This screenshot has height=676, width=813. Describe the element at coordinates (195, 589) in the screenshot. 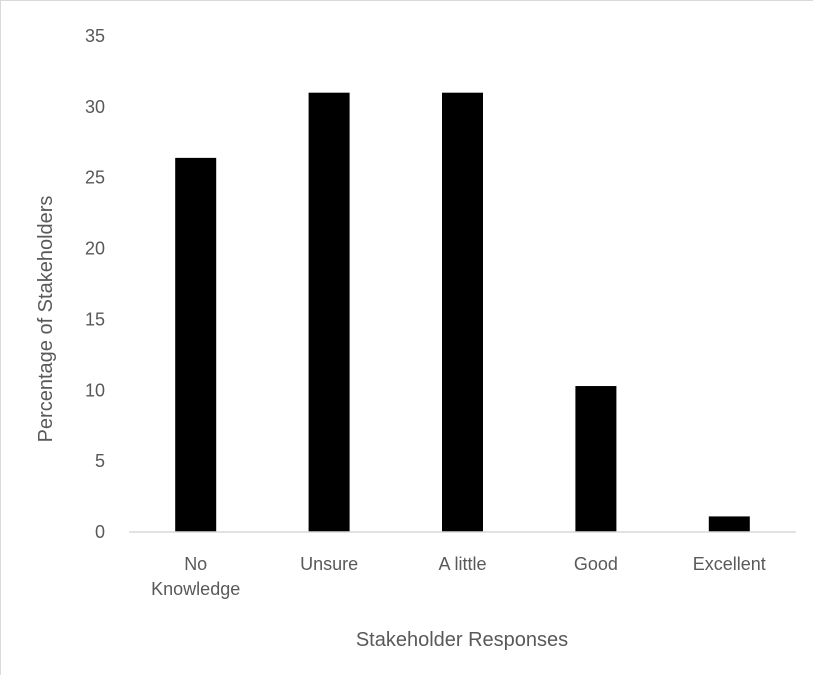

I see `x-tick-label-line: Knowledge` at that location.